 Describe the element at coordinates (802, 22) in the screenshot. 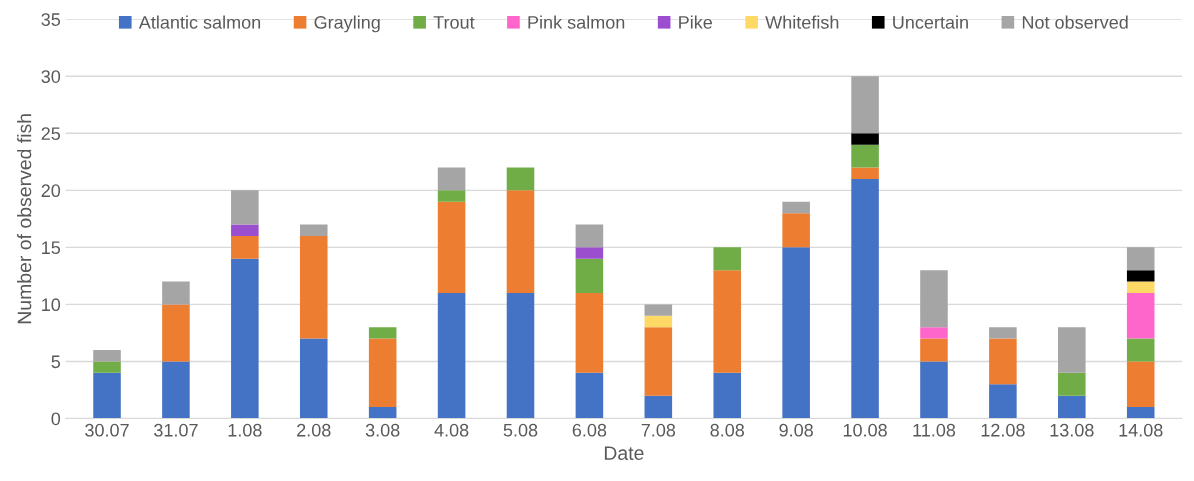

I see `legend-label: Whitefish` at that location.